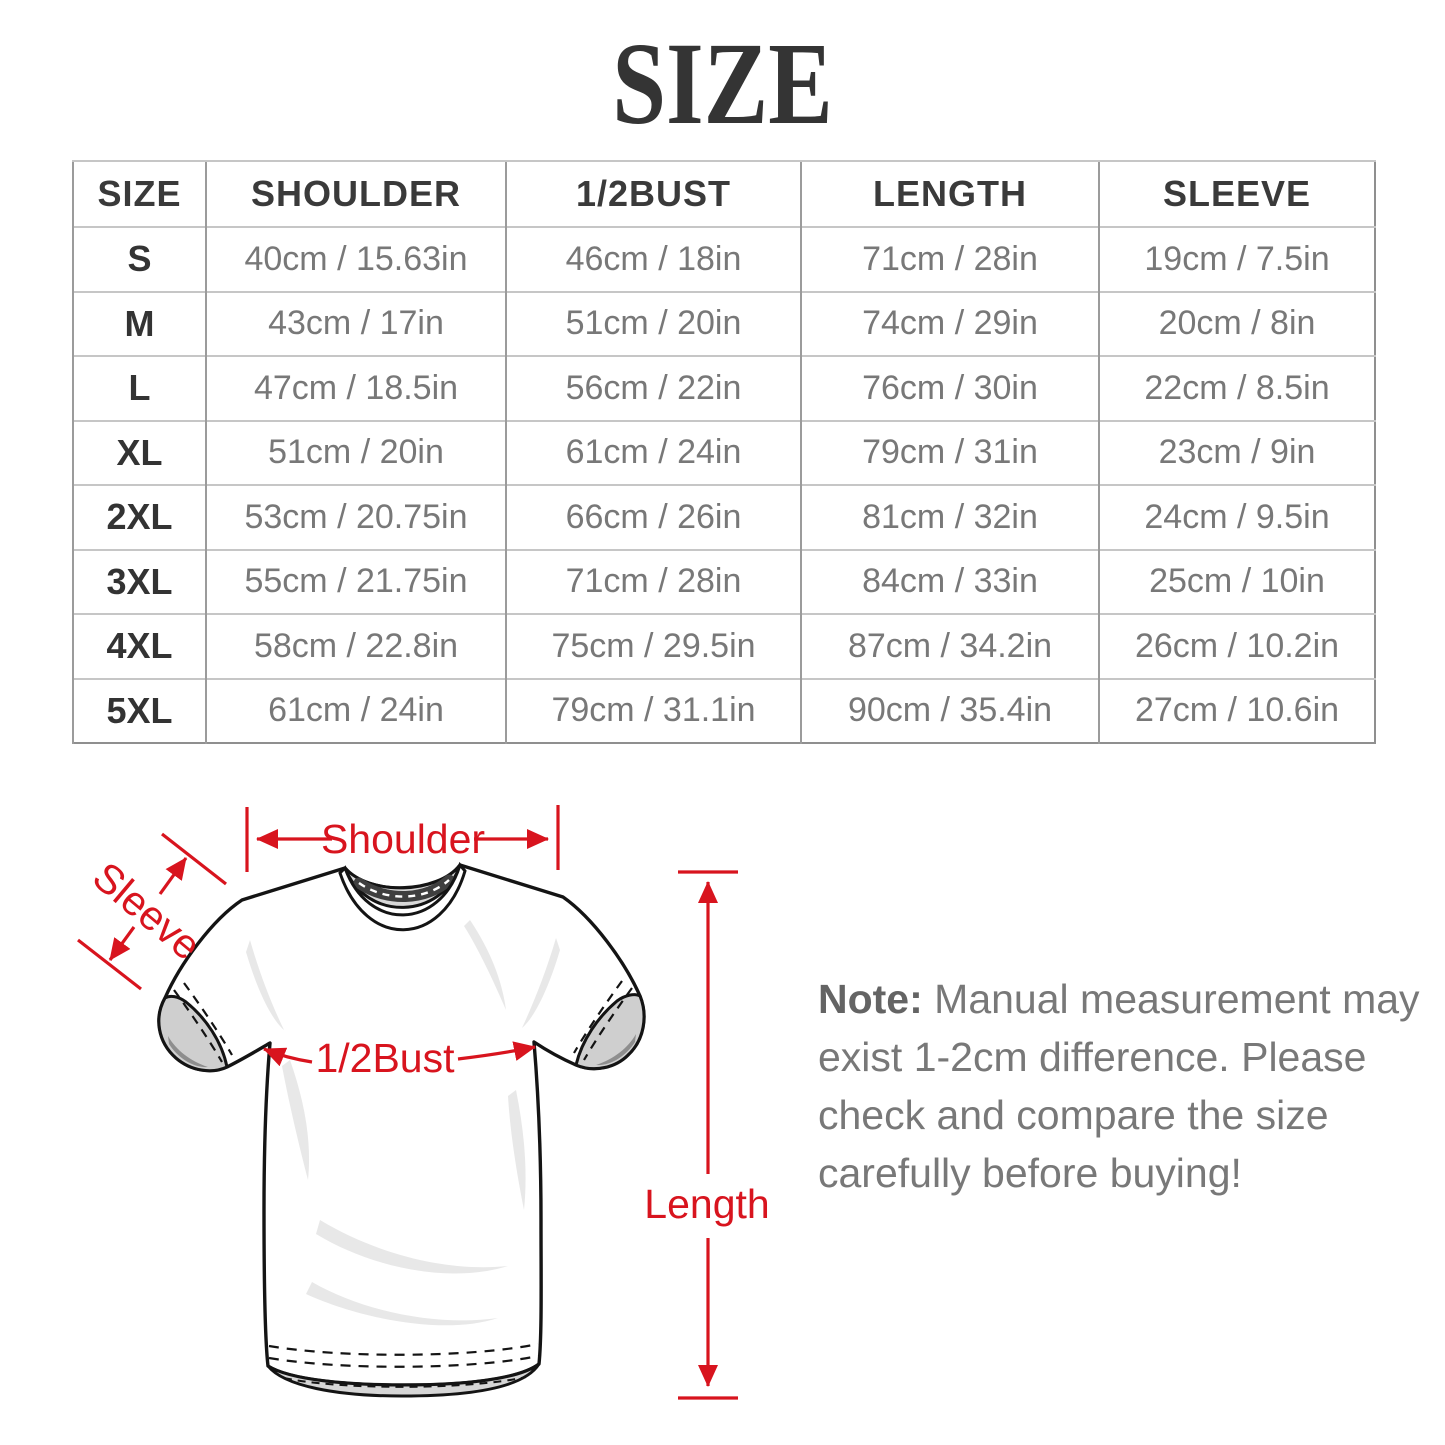 Image resolution: width=1445 pixels, height=1445 pixels. What do you see at coordinates (1236, 193) in the screenshot?
I see `header-sleeve: SLEEVE` at bounding box center [1236, 193].